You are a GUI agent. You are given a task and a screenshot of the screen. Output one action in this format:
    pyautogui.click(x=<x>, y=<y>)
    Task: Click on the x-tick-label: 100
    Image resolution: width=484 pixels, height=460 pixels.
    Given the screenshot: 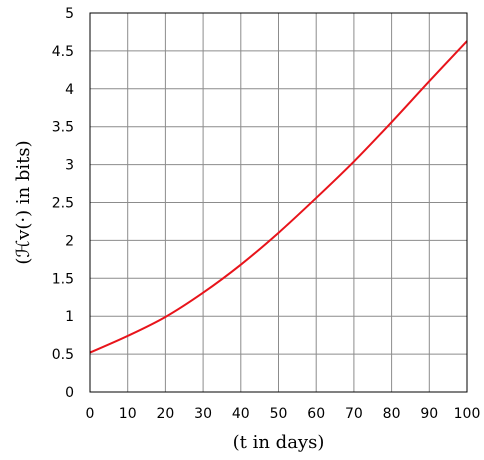 What is the action you would take?
    pyautogui.click(x=467, y=414)
    